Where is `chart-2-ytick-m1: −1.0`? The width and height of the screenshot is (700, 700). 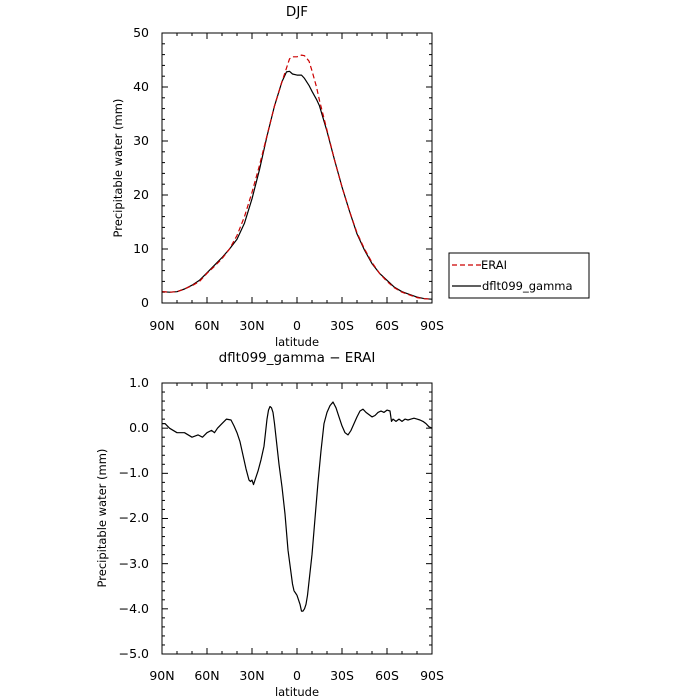 chart-2-ytick-m1: −1.0 is located at coordinates (134, 472).